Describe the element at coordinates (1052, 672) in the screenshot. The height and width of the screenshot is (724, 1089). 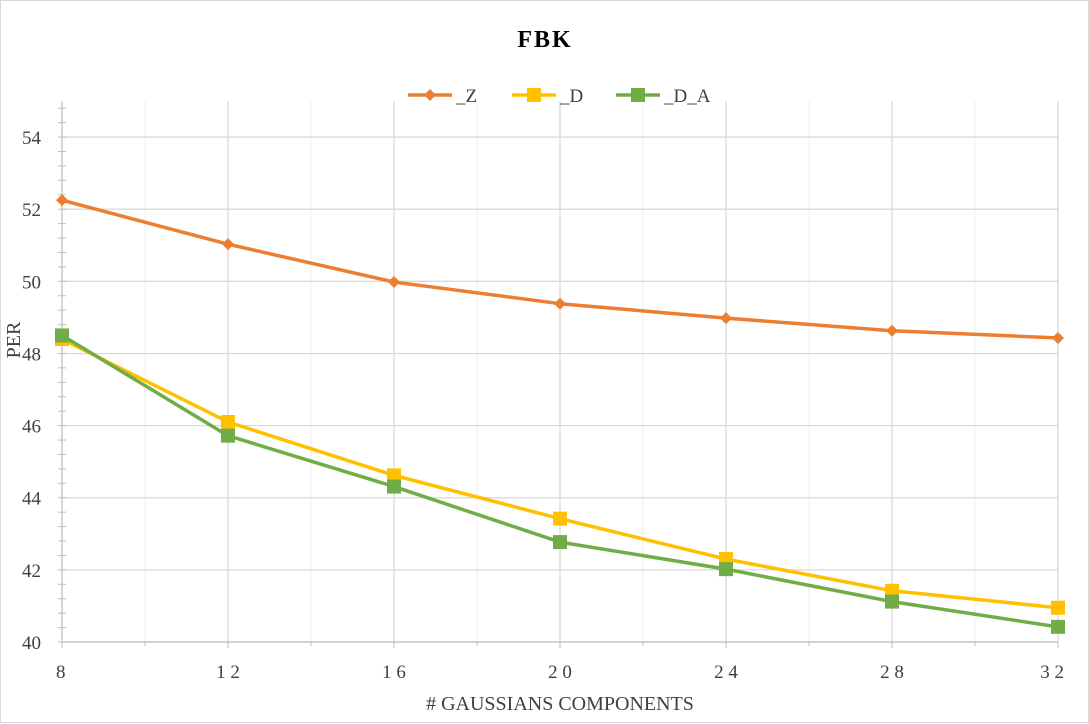
I see `x-tick-label: 3 2` at that location.